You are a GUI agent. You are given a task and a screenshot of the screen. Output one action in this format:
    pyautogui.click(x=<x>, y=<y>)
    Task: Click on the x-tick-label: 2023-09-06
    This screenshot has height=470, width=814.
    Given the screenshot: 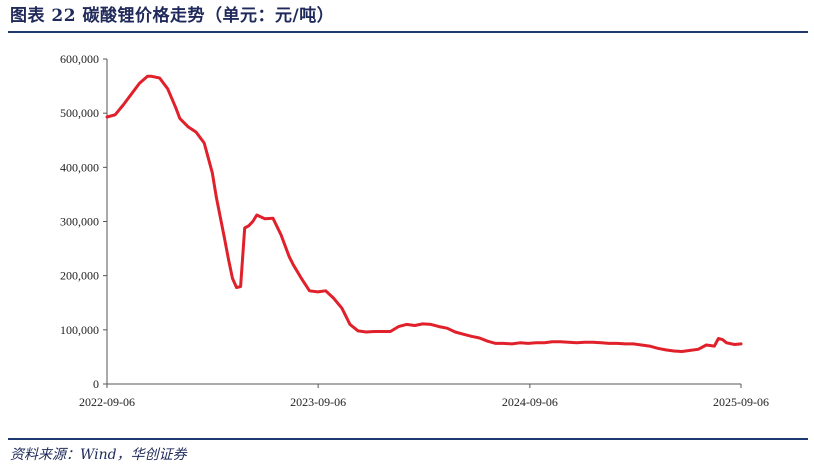 What is the action you would take?
    pyautogui.click(x=318, y=402)
    